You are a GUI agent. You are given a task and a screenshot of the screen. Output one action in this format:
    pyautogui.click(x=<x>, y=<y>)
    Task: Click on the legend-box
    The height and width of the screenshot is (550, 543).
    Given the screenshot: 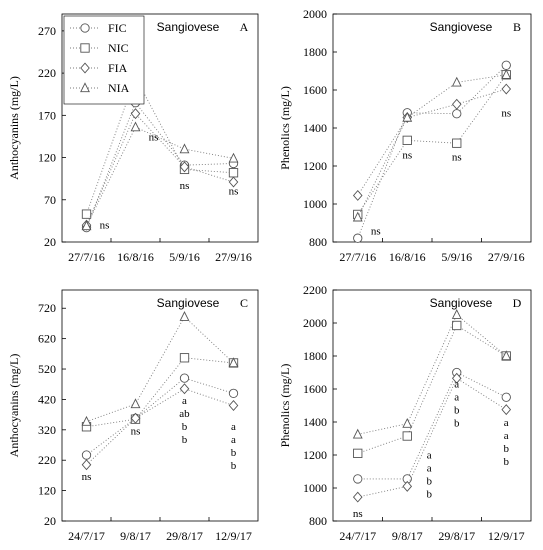 What is the action you would take?
    pyautogui.click(x=104, y=60)
    